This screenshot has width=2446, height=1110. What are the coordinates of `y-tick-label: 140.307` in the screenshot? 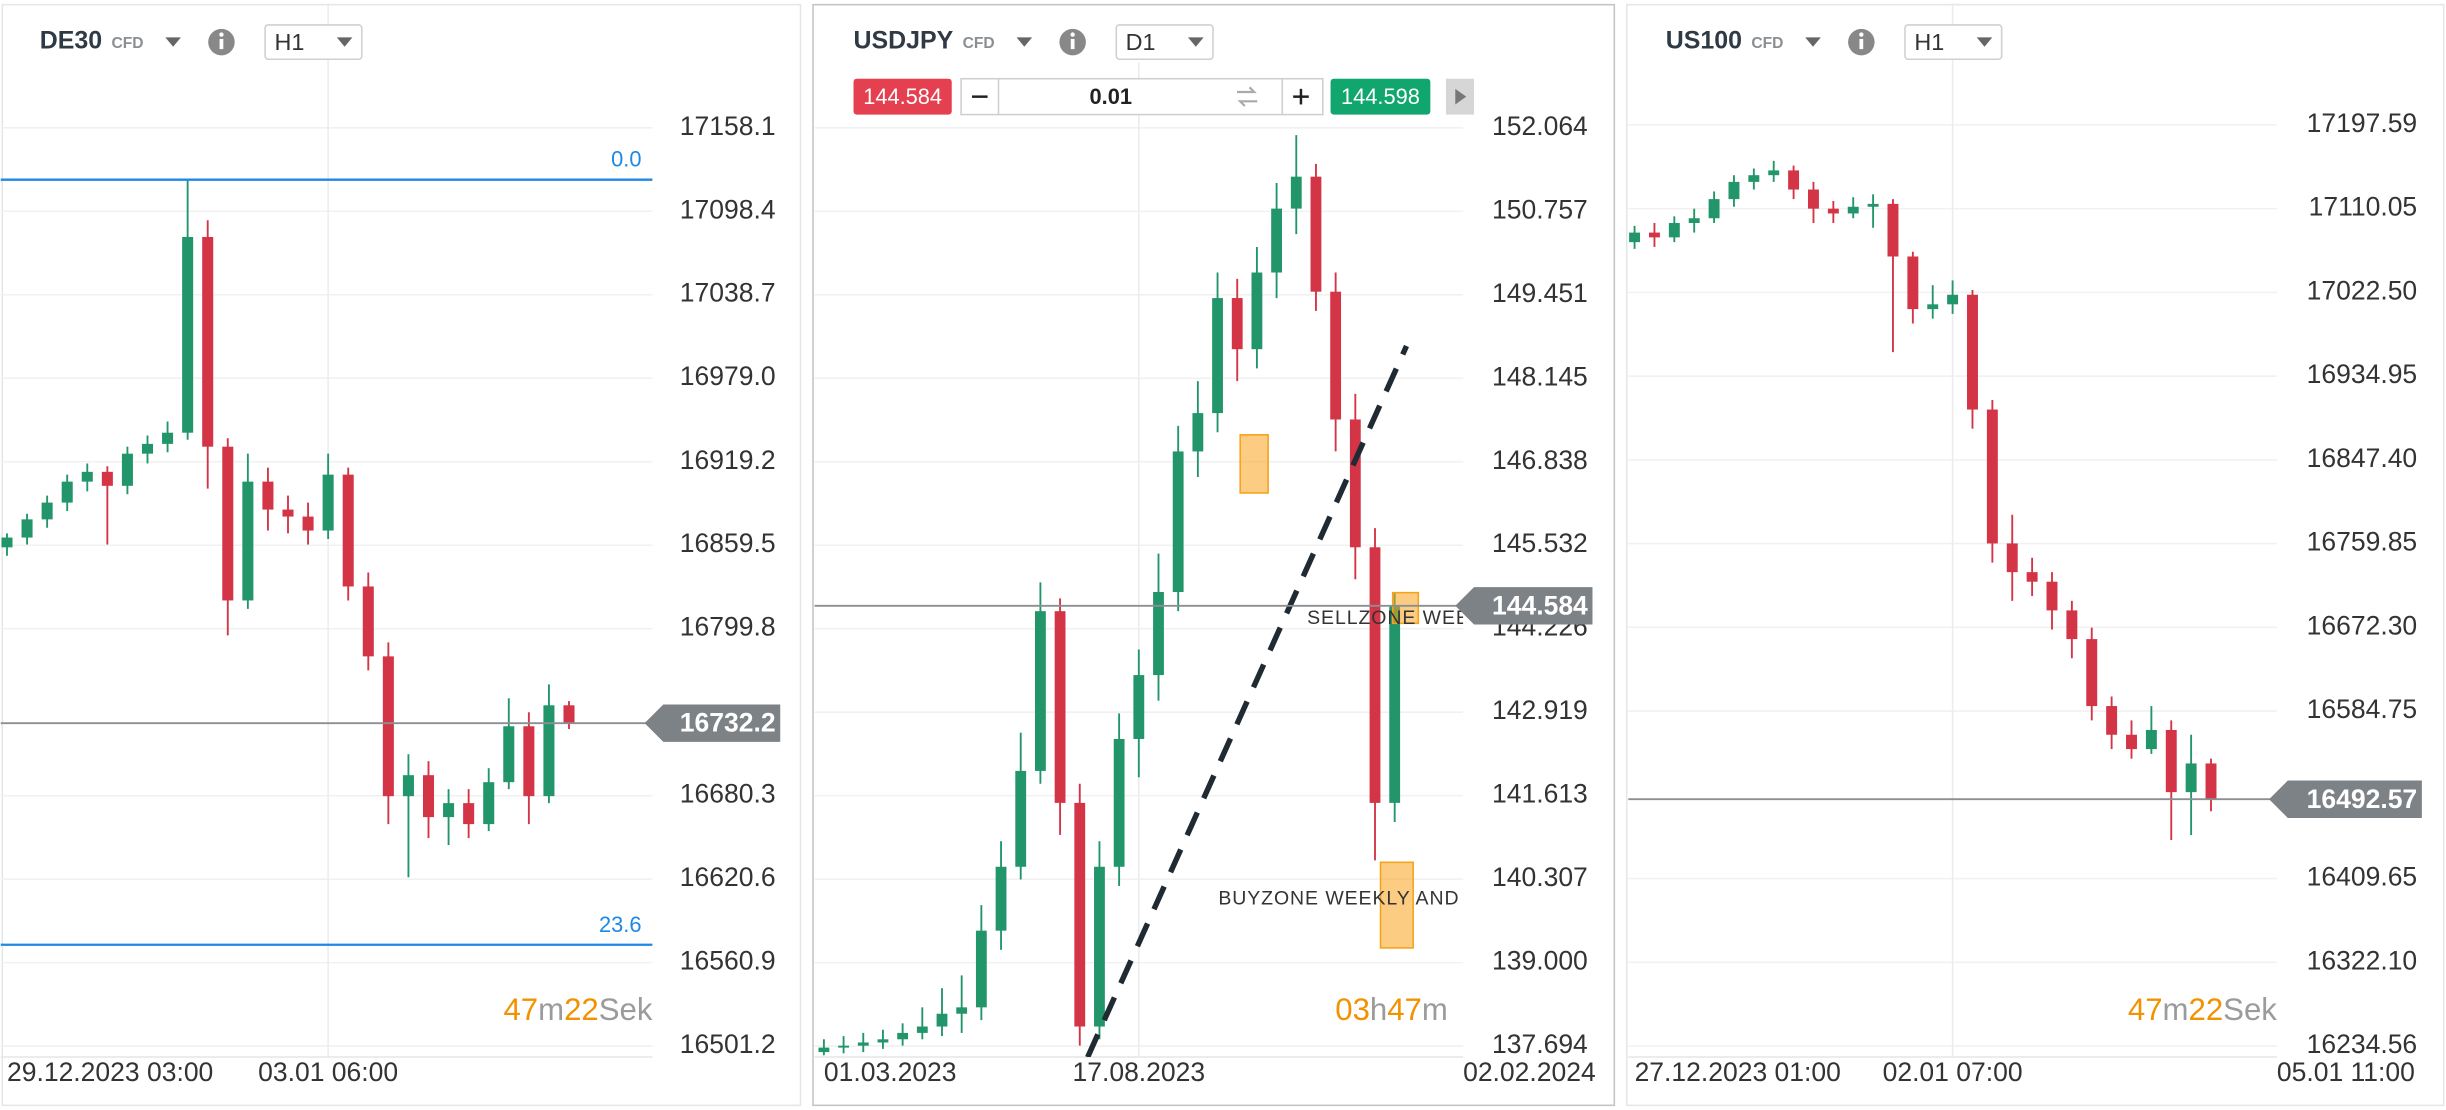 It's located at (1540, 877).